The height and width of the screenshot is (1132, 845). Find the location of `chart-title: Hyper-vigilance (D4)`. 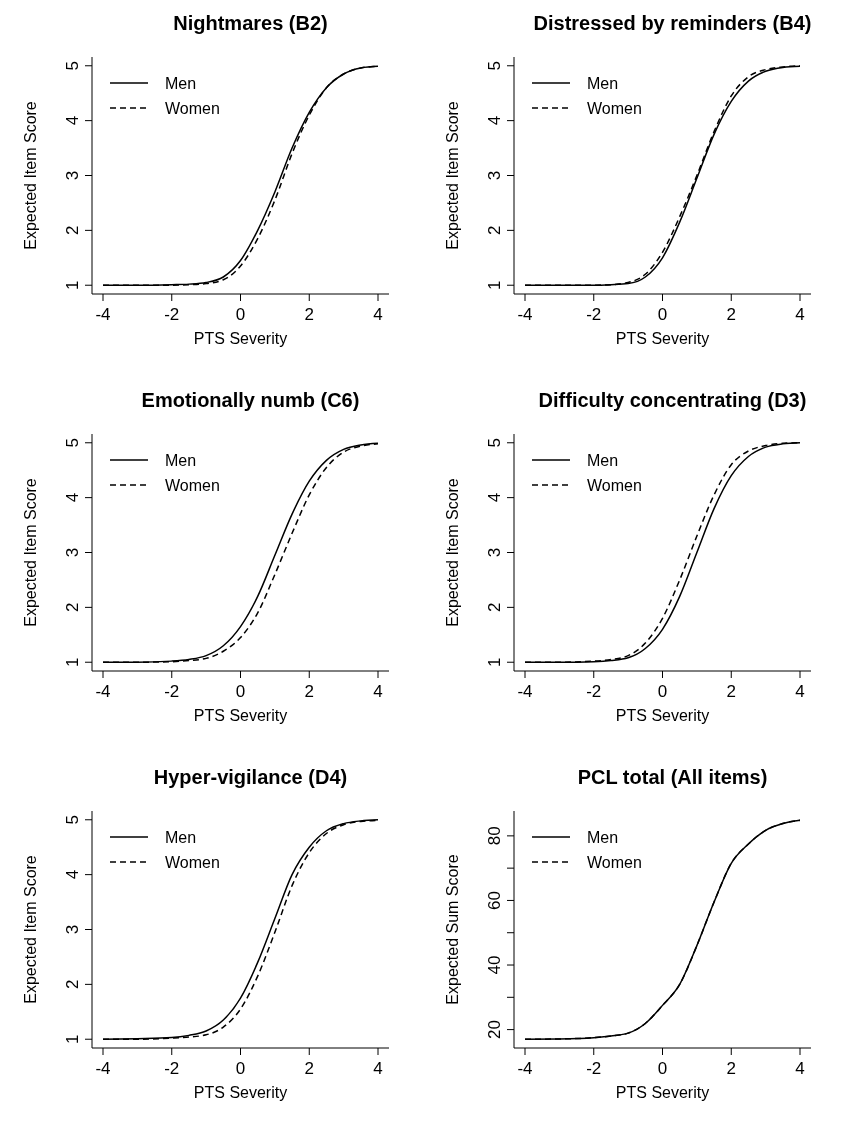

chart-title: Hyper-vigilance (D4) is located at coordinates (250, 777).